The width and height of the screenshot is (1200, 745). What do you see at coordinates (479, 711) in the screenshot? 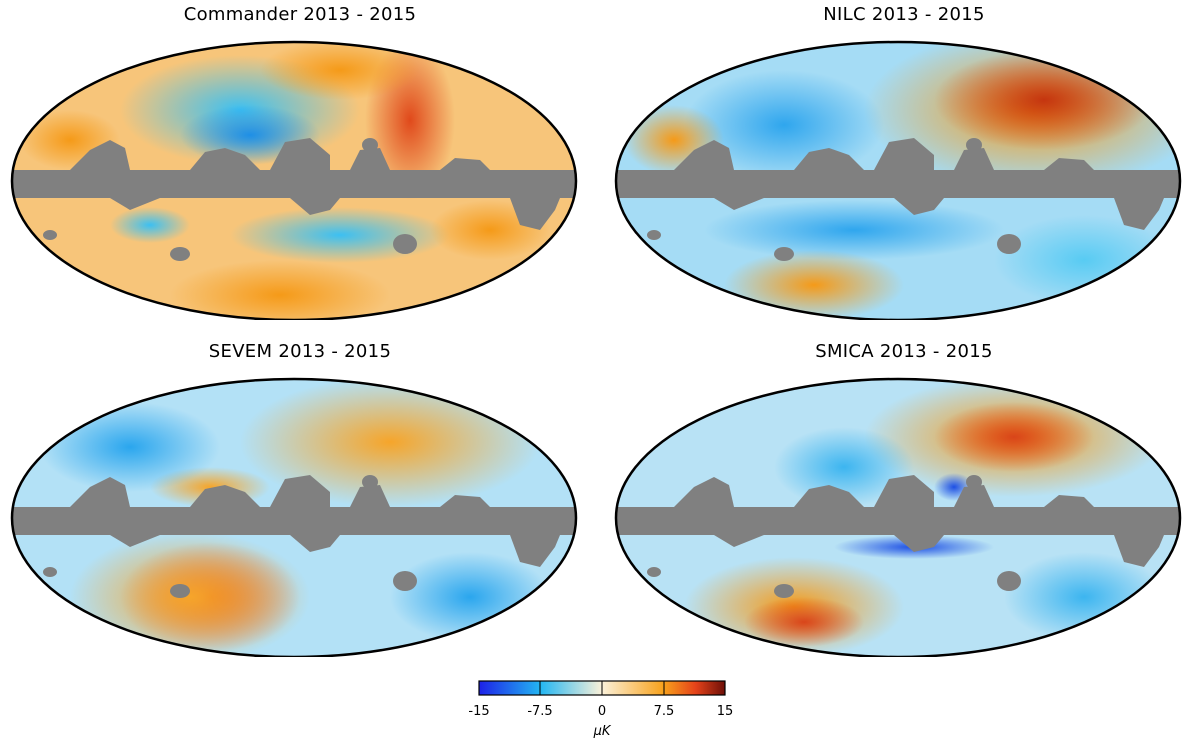
I see `colorbar-tick-label: -15` at bounding box center [479, 711].